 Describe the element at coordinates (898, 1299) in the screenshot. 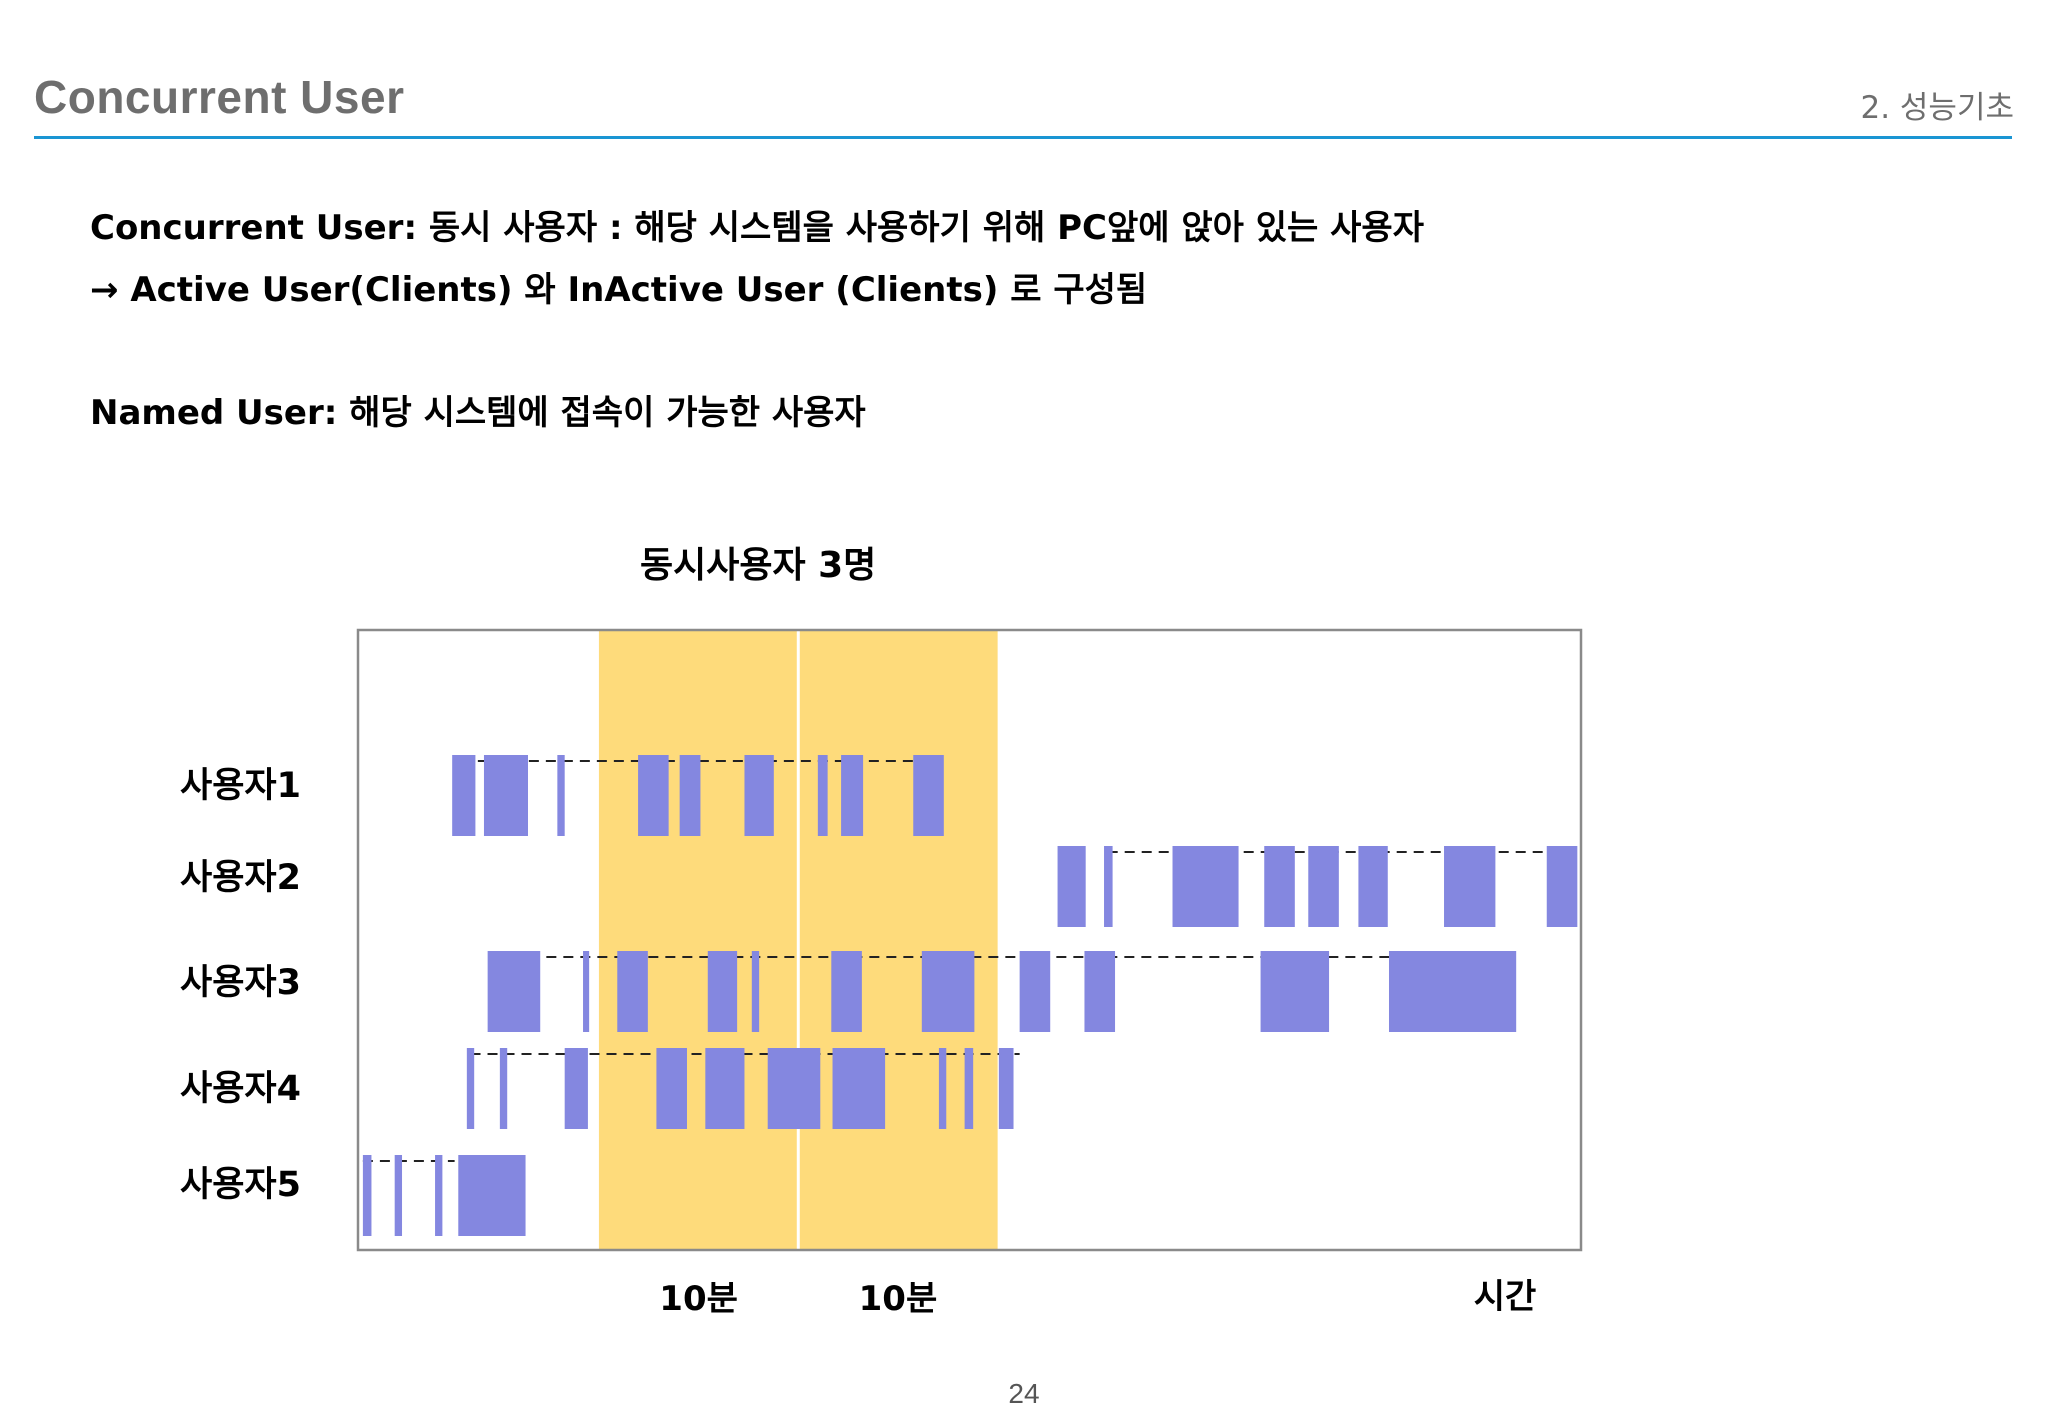

I see `time-window-label-2: 10분` at that location.